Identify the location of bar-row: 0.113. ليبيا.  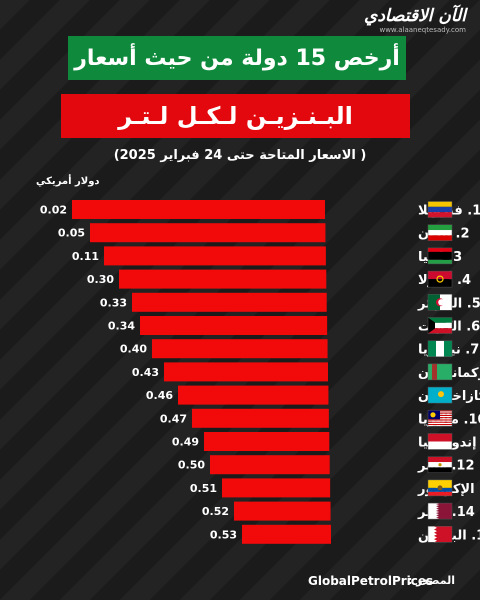
(267, 256).